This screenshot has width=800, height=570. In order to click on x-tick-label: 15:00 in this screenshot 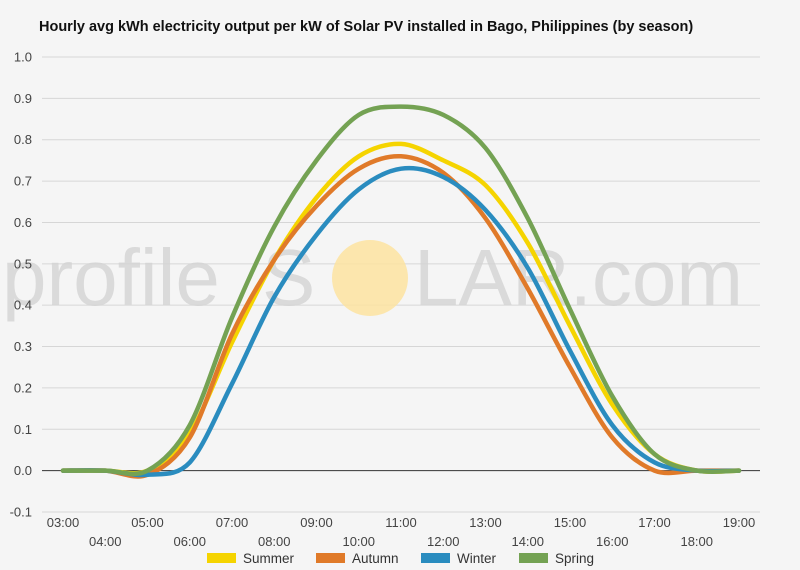, I will do `click(570, 522)`.